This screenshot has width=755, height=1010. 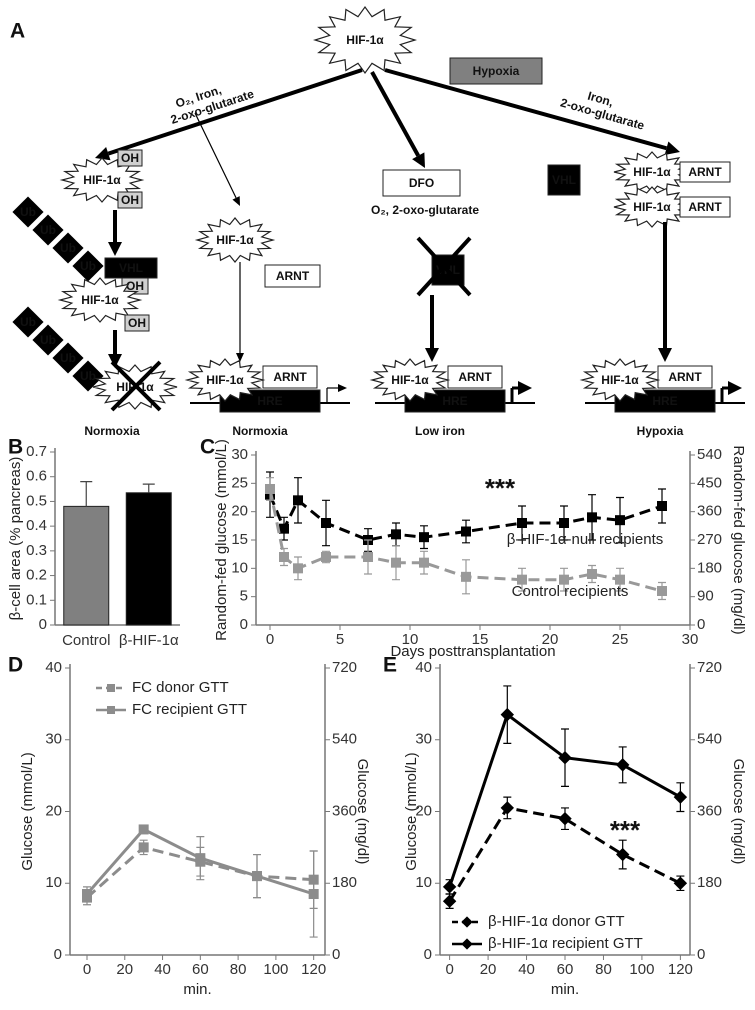 I want to click on x-tick-label: 60, so click(x=200, y=969).